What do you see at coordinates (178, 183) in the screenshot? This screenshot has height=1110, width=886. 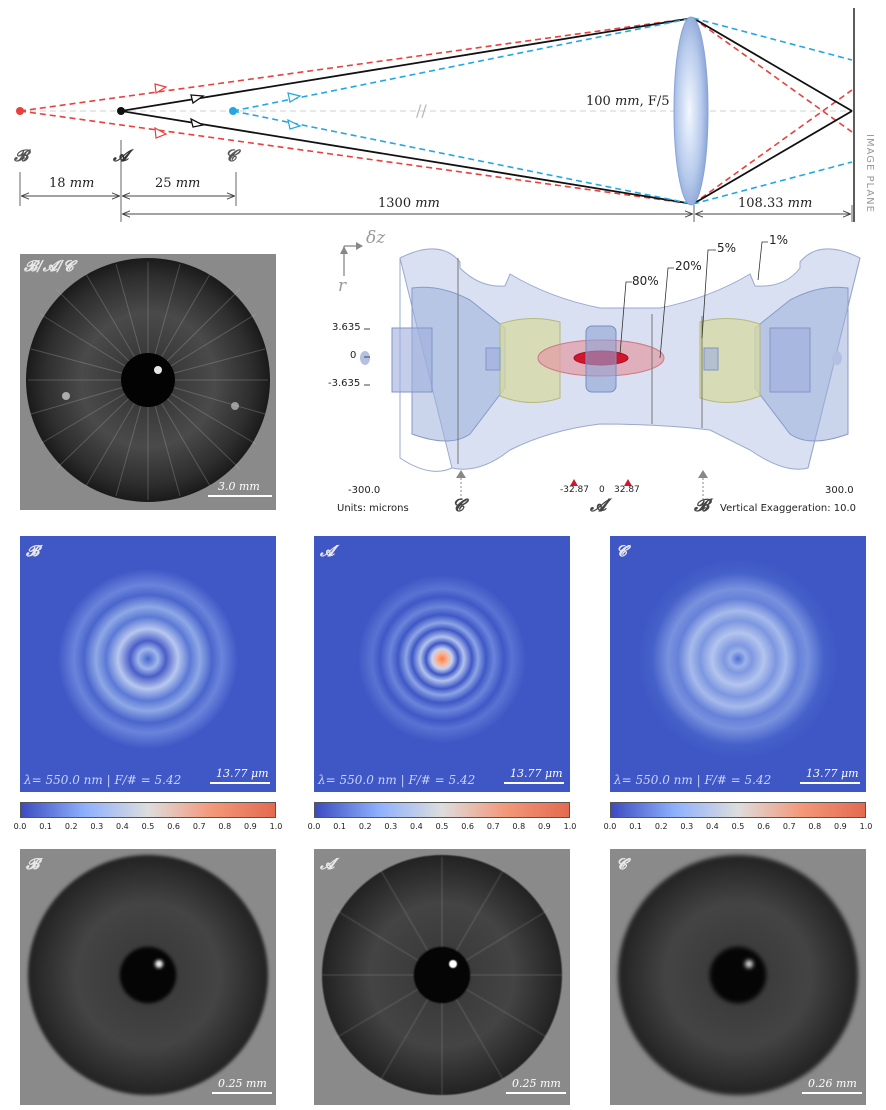 I see `dim-label-25: 25 mm` at bounding box center [178, 183].